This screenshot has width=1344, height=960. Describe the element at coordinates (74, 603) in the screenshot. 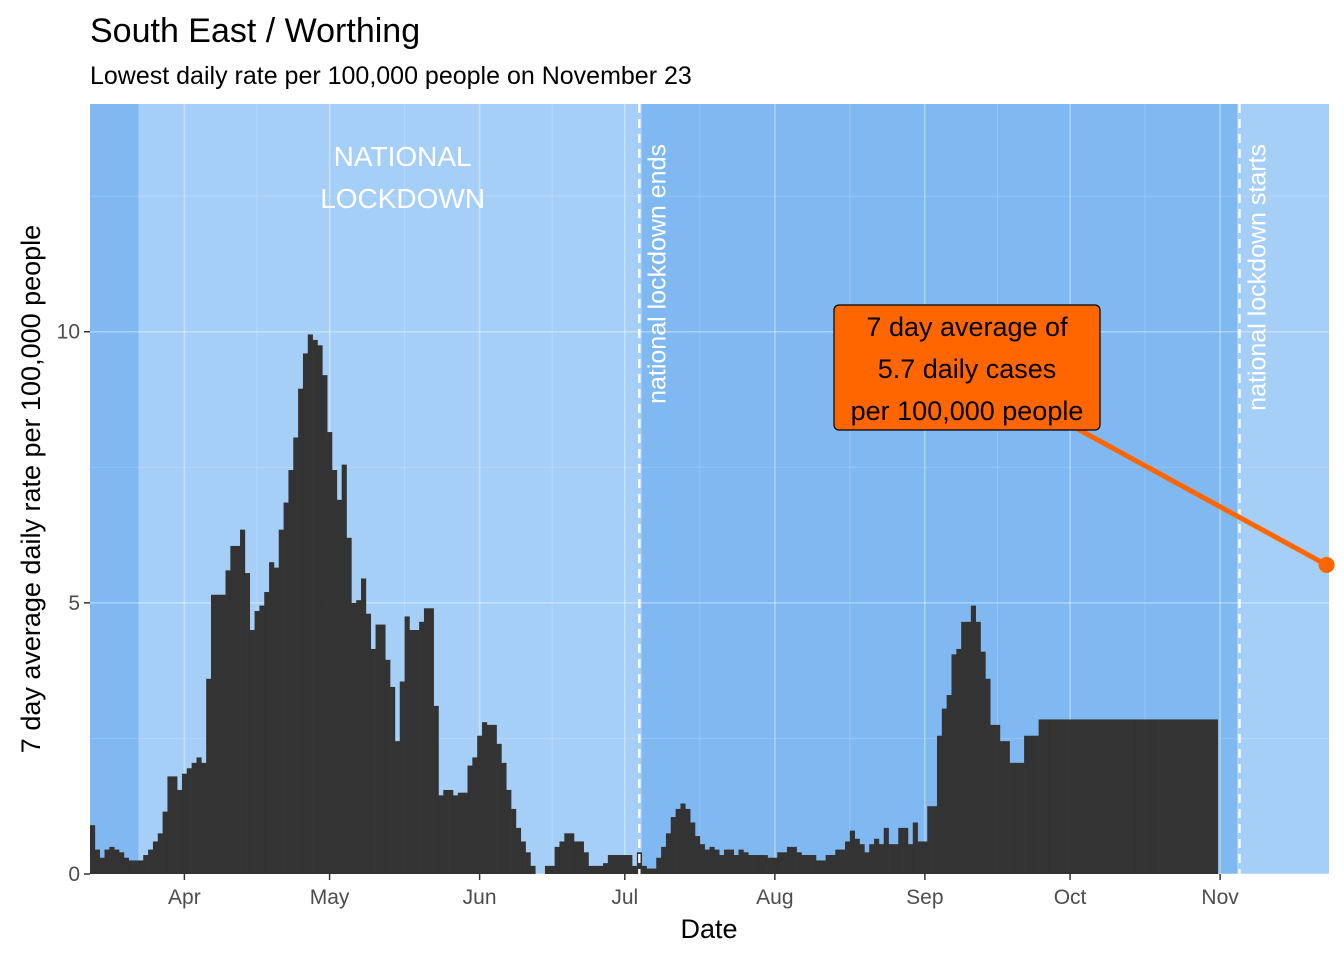

I see `y-tick-label: 5` at that location.